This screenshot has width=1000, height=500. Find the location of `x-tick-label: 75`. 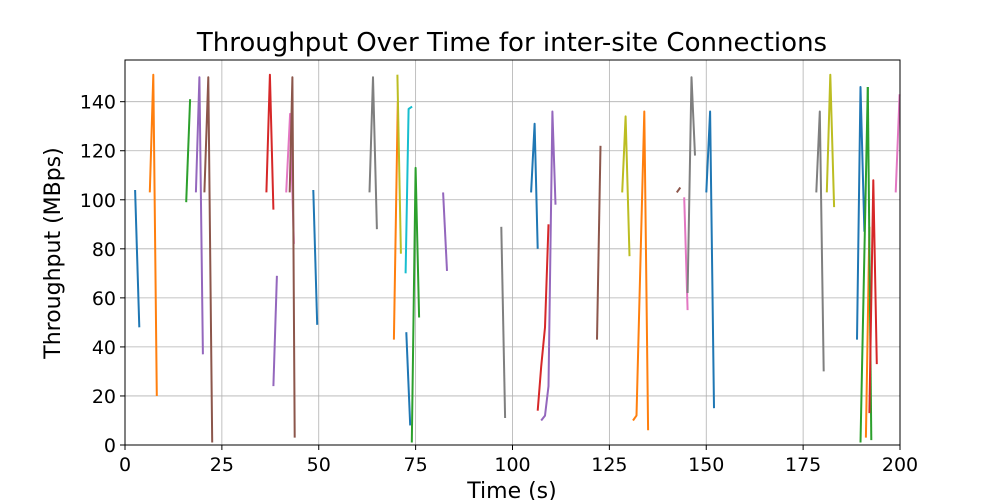

x-tick-label: 75 is located at coordinates (416, 465).